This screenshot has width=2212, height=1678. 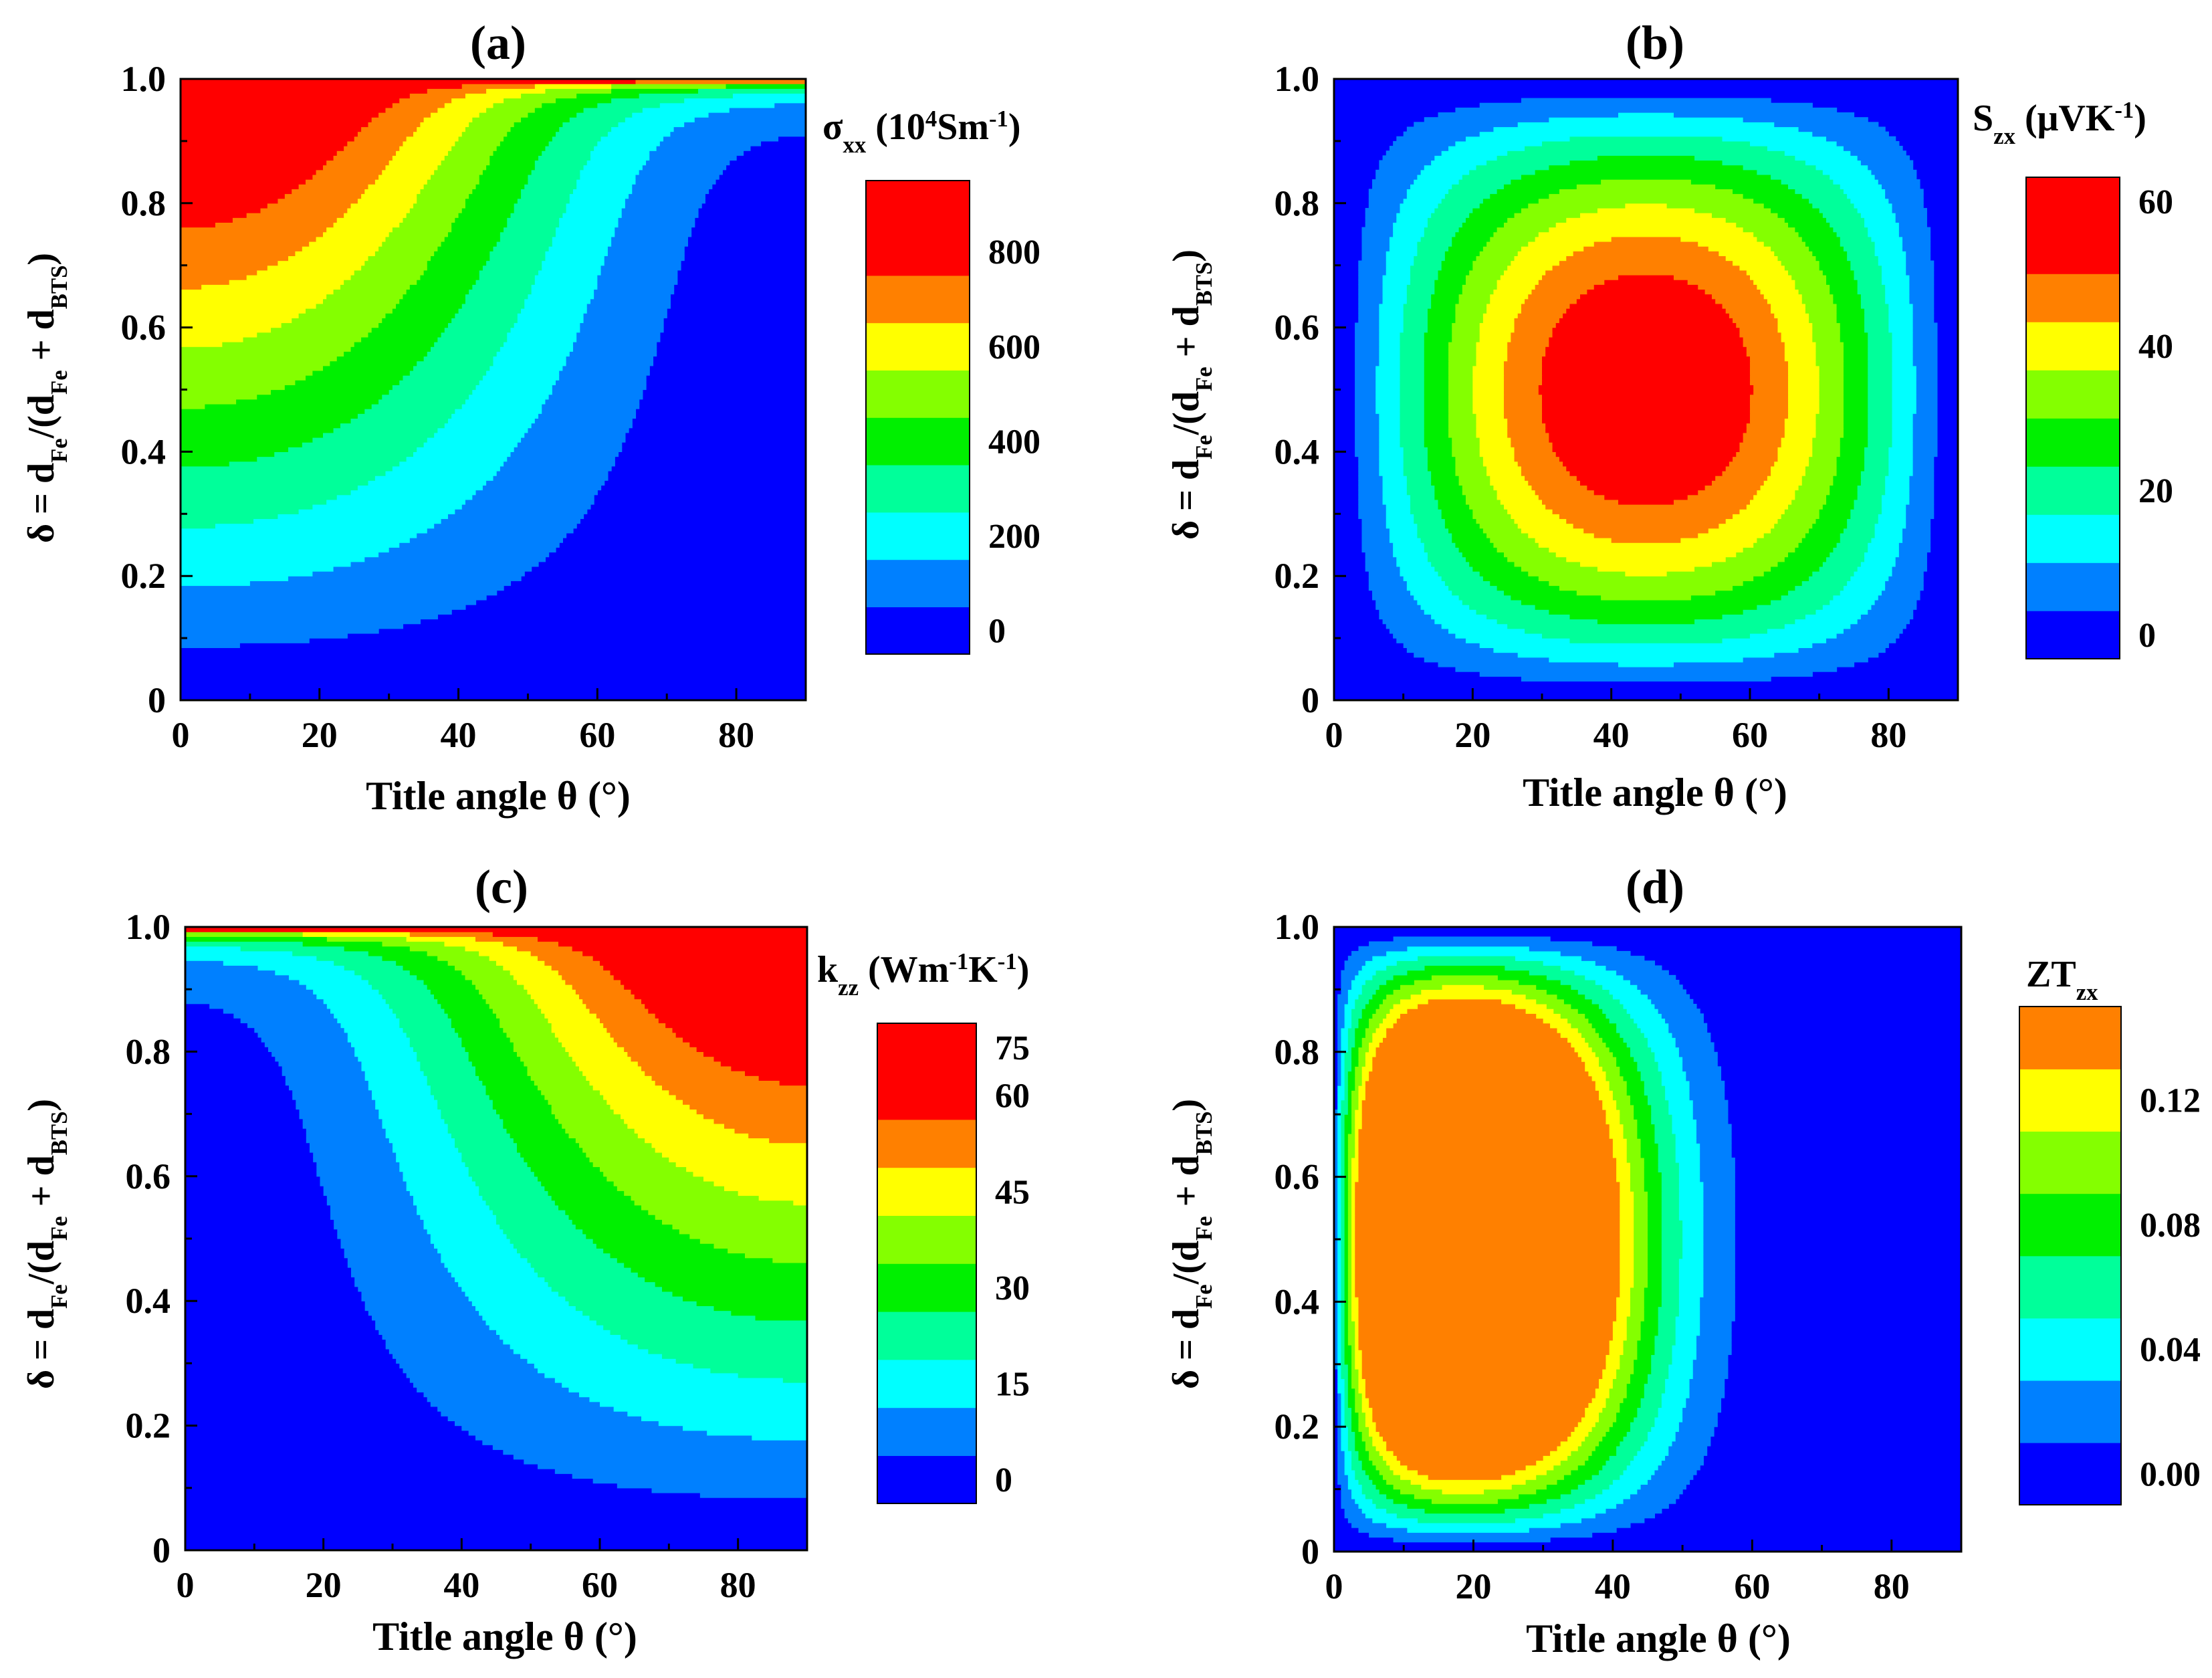 What do you see at coordinates (161, 1238) in the screenshot?
I see `y-ticks-c: 00.20.40.60.81.0` at bounding box center [161, 1238].